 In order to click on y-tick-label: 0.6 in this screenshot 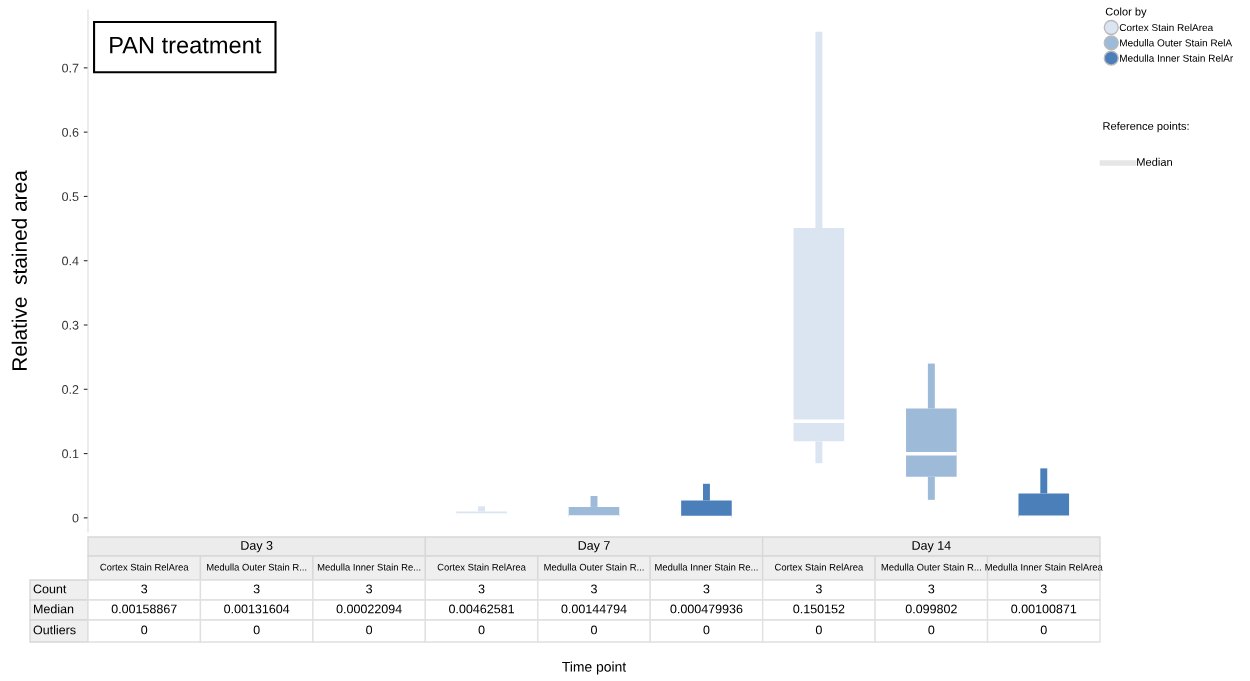, I will do `click(70, 132)`.